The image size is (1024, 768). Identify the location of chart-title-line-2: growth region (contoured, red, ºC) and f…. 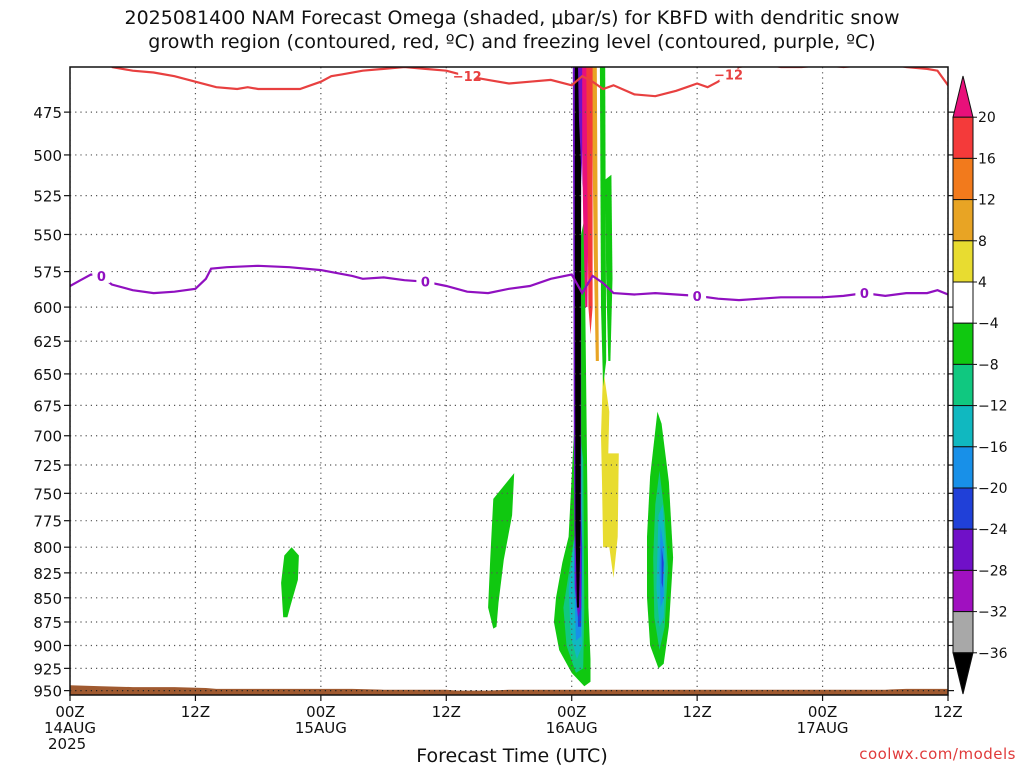
(512, 42).